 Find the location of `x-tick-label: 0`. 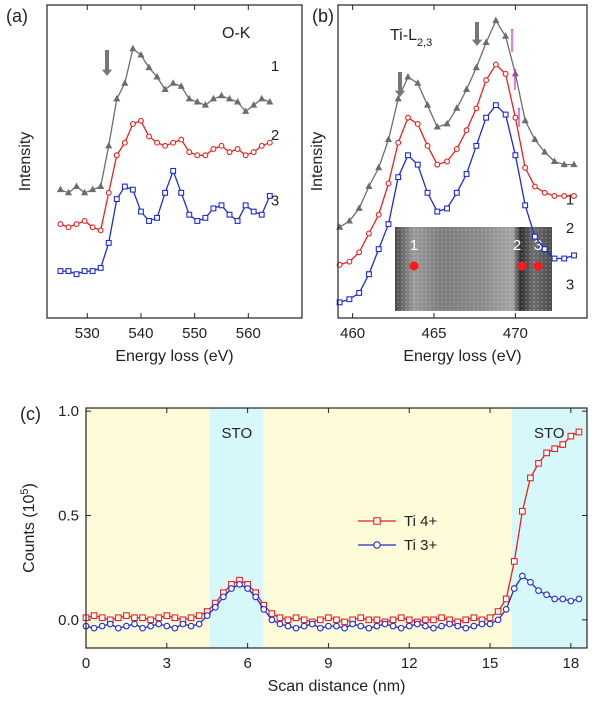

x-tick-label: 0 is located at coordinates (86, 663).